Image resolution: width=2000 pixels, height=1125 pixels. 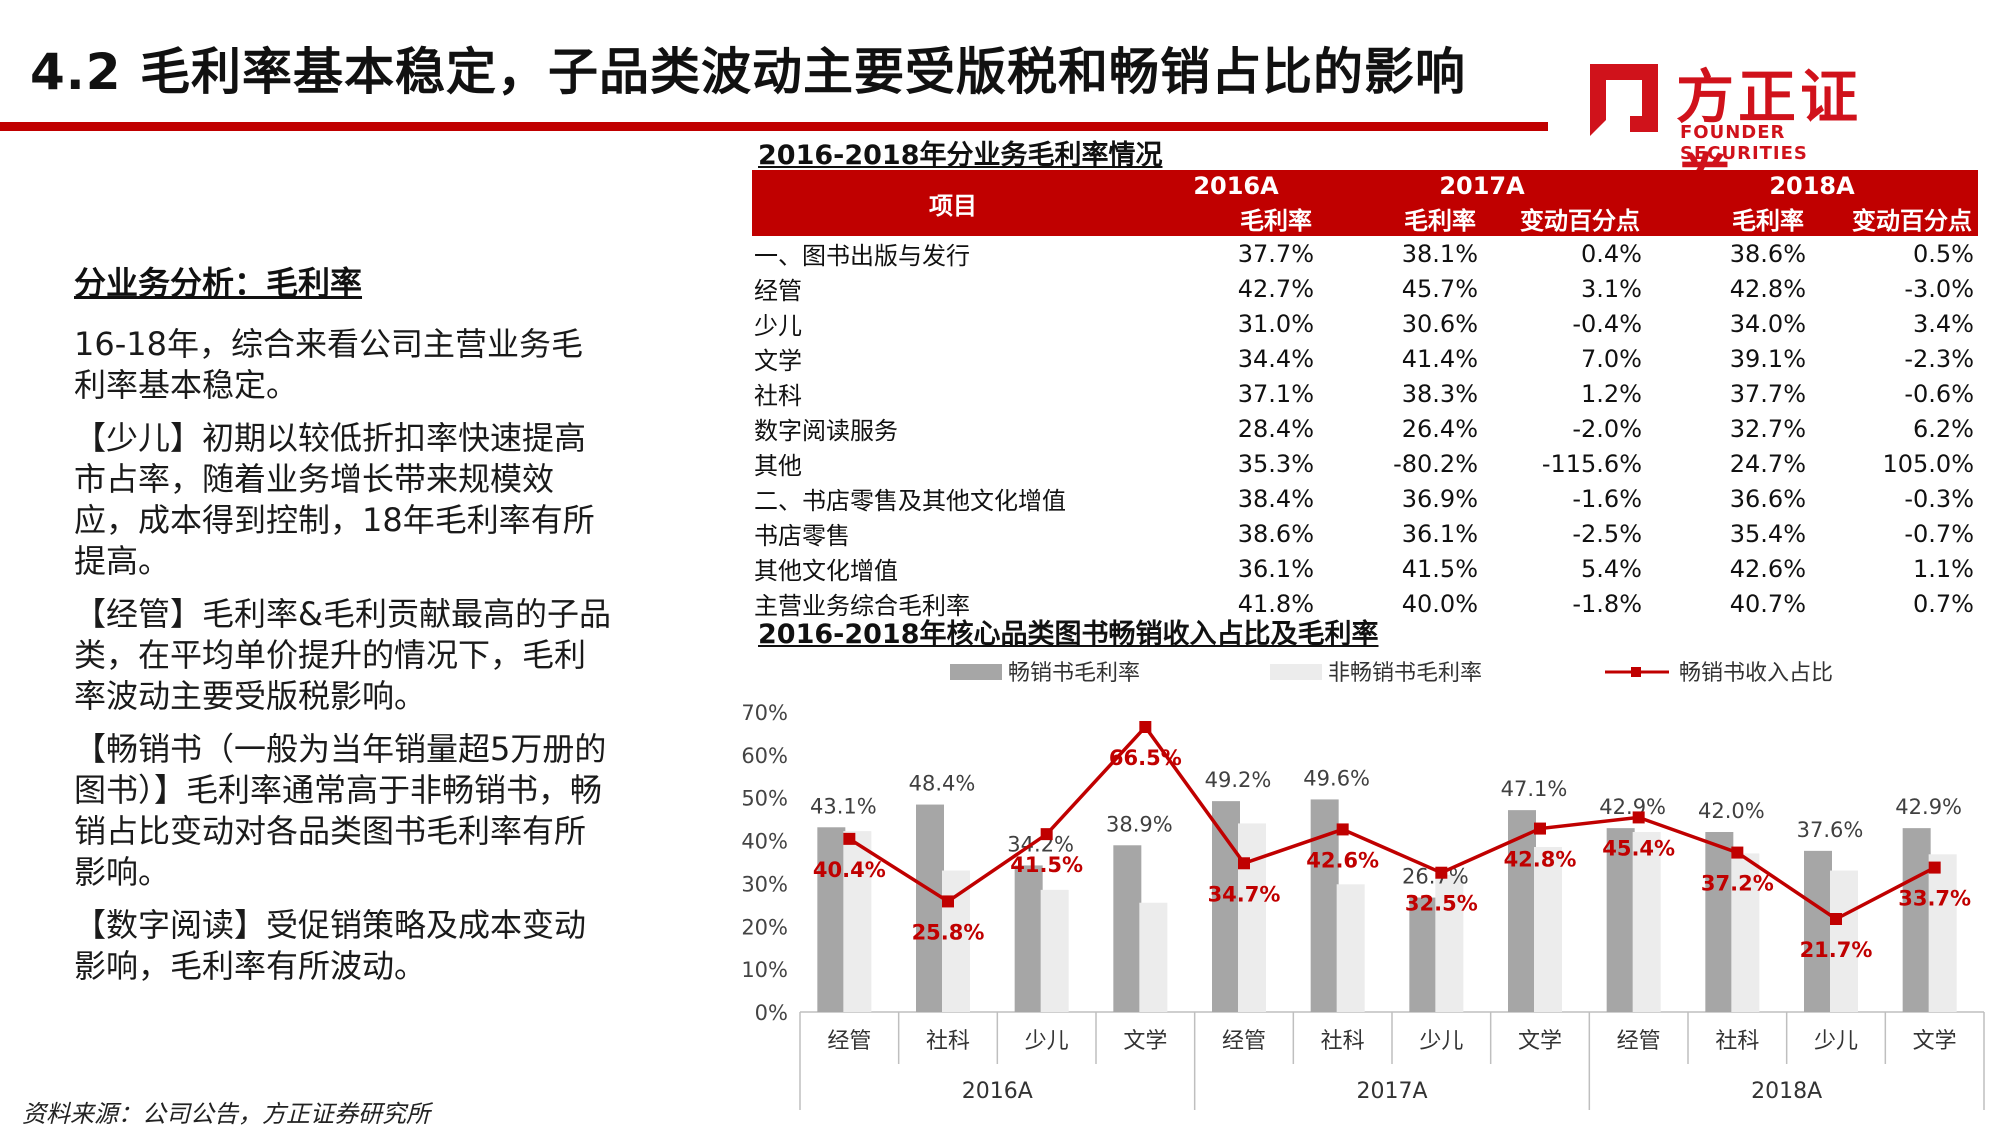 I want to click on table-cell-value: 38.3%, so click(x=1439, y=393).